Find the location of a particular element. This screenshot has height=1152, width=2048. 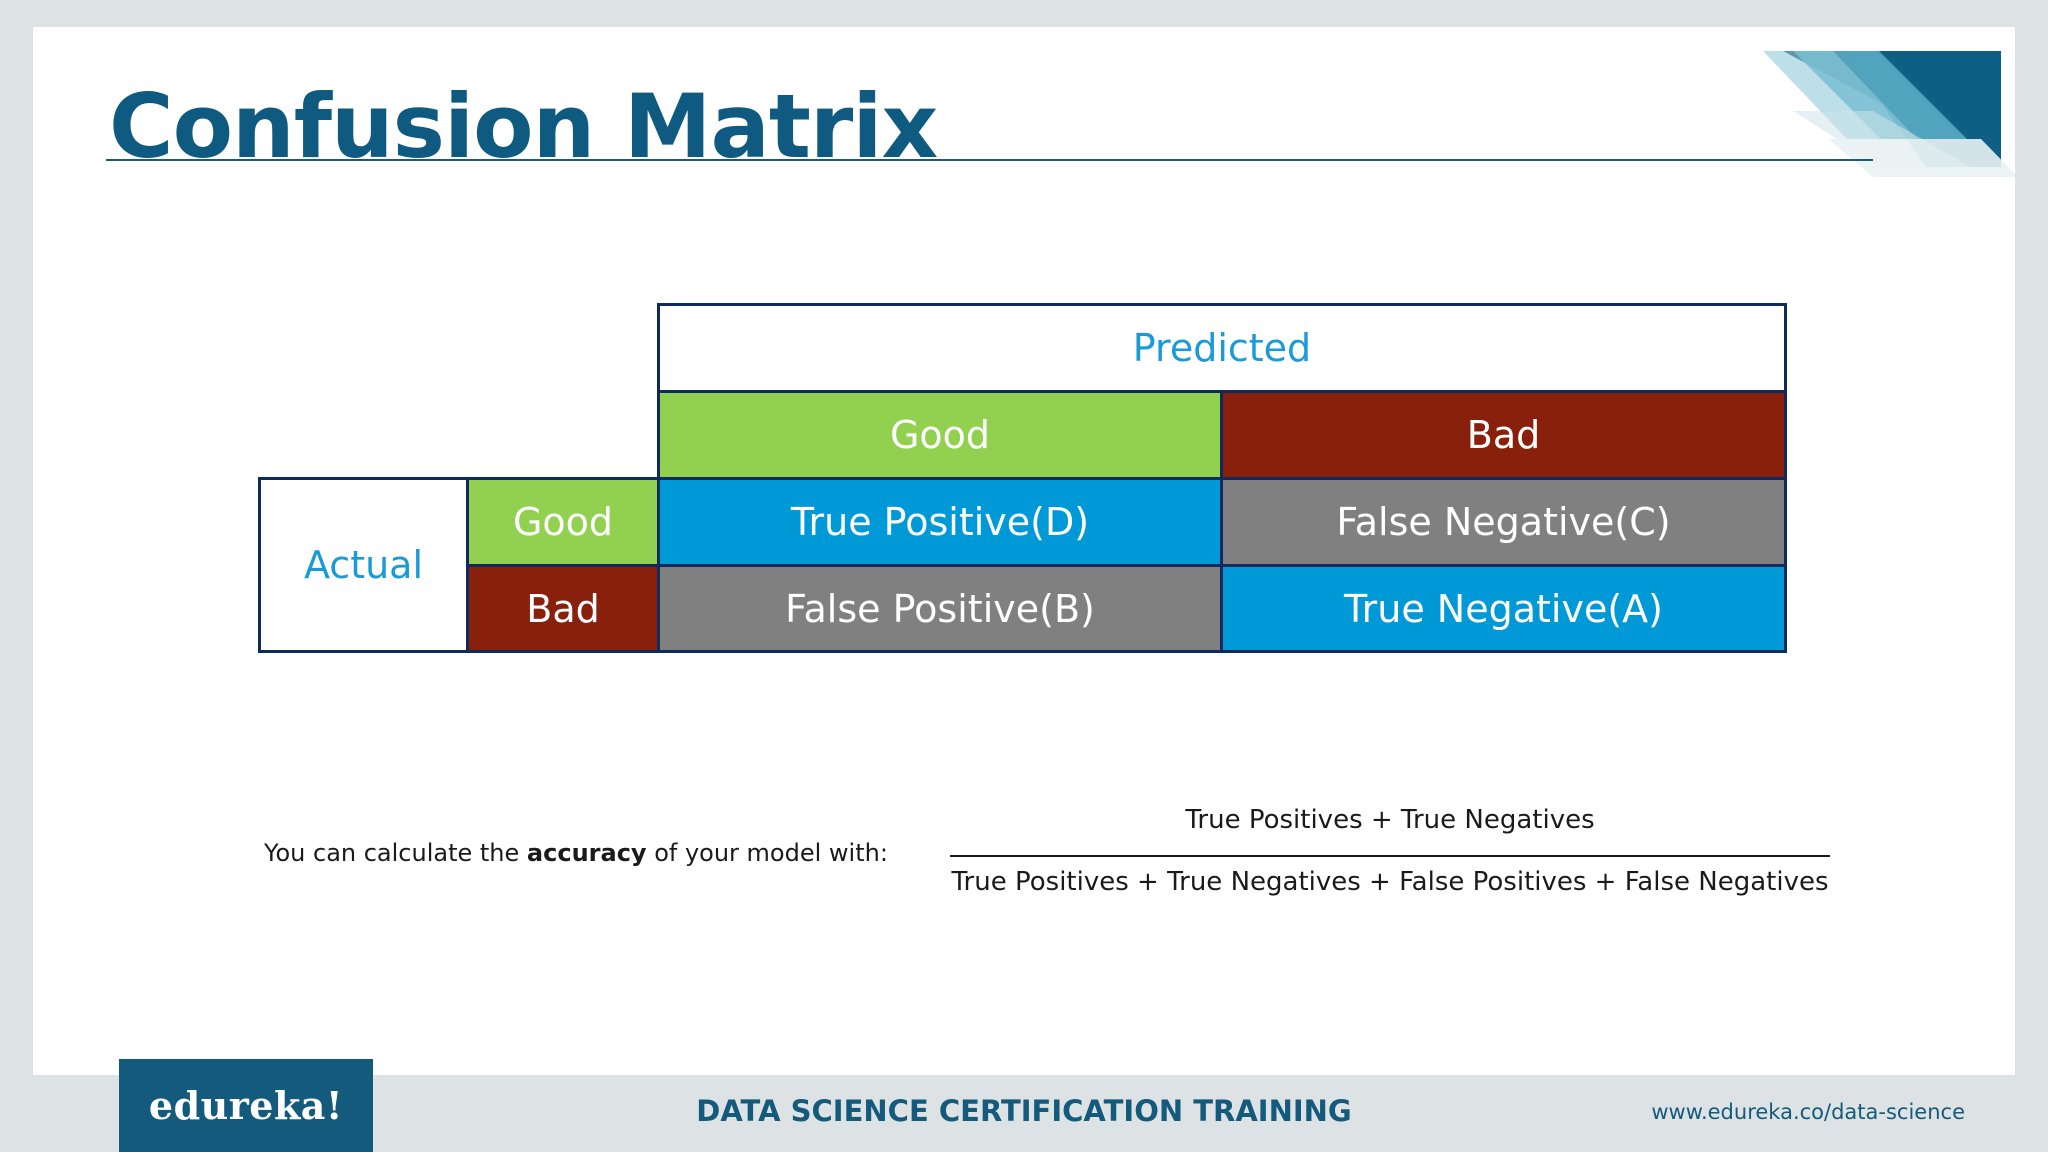

title-underline is located at coordinates (989, 160).